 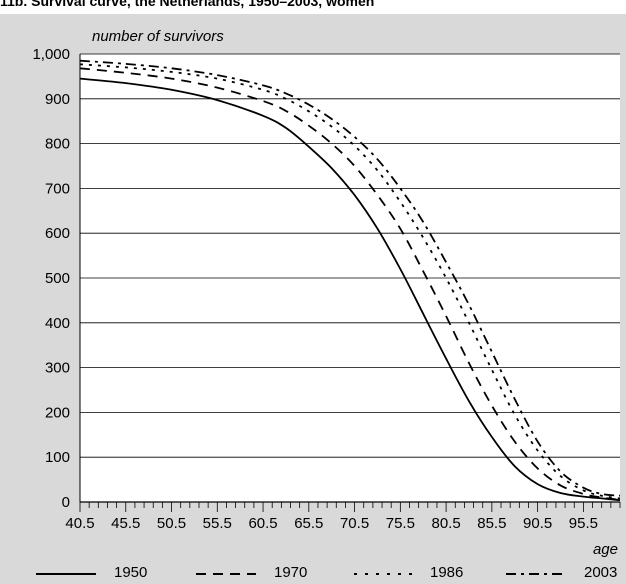 What do you see at coordinates (583, 523) in the screenshot?
I see `x-tick-label: 95.5` at bounding box center [583, 523].